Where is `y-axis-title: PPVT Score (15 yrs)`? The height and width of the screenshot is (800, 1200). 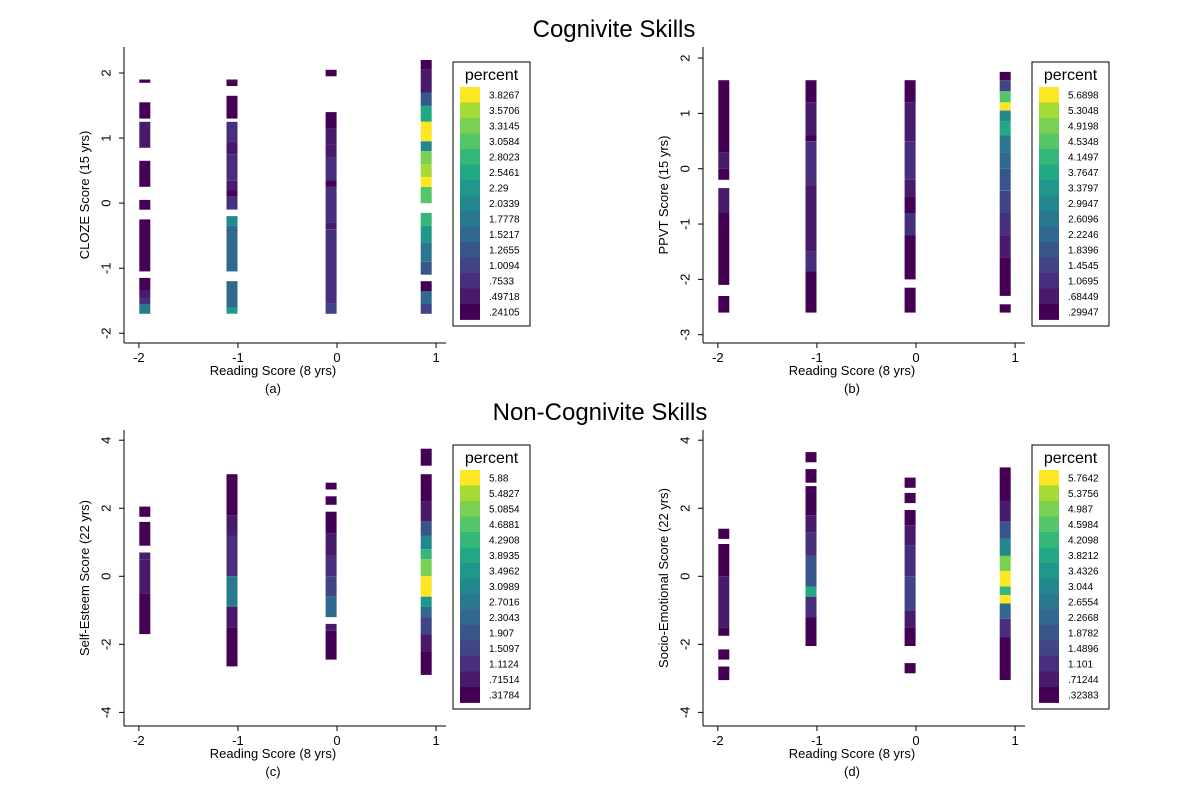 y-axis-title: PPVT Score (15 yrs) is located at coordinates (663, 195).